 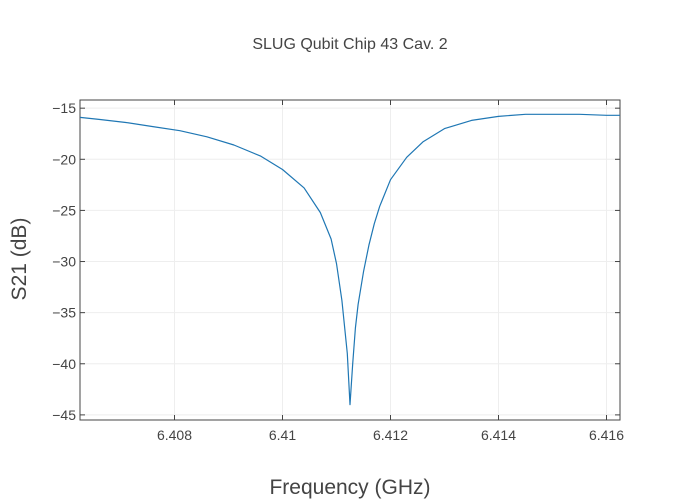 What do you see at coordinates (64, 415) in the screenshot?
I see `y-tick-label: −45` at bounding box center [64, 415].